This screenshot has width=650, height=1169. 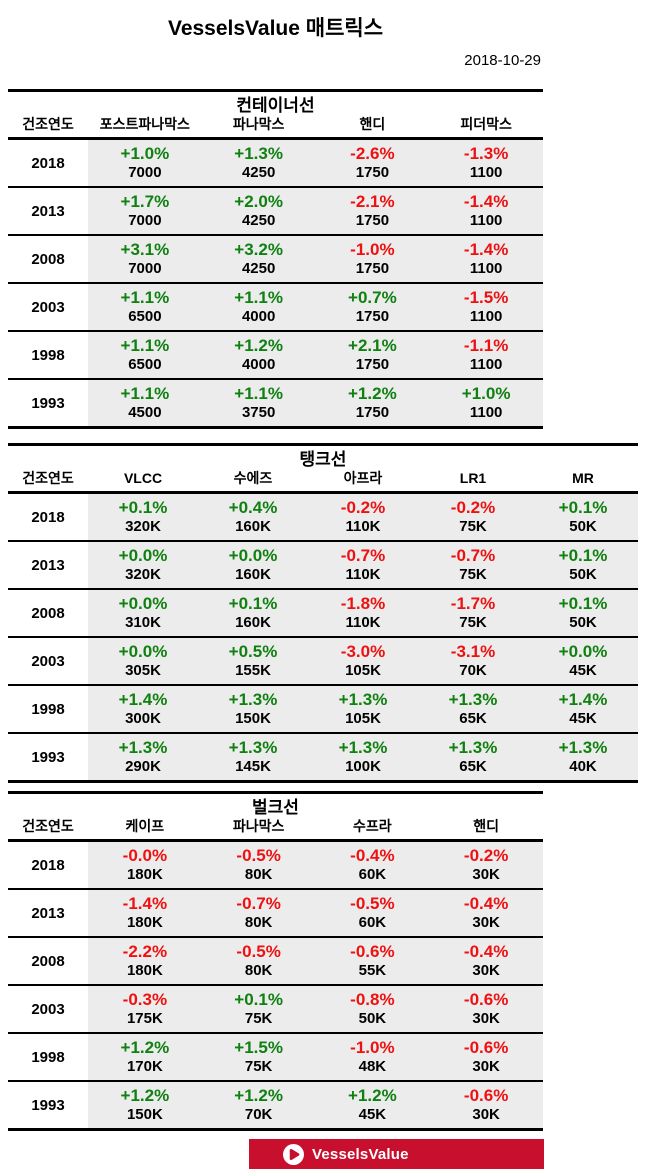 I want to click on value-cell: +0.1% 160K, so click(x=253, y=613).